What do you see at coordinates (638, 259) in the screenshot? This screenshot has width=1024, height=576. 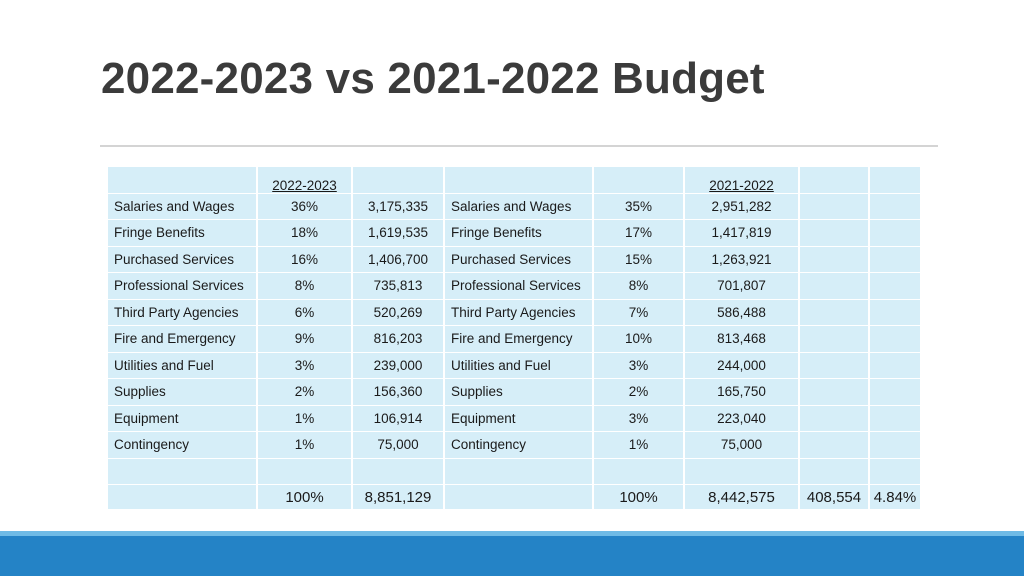 I see `pct-2122-cell: 15%` at bounding box center [638, 259].